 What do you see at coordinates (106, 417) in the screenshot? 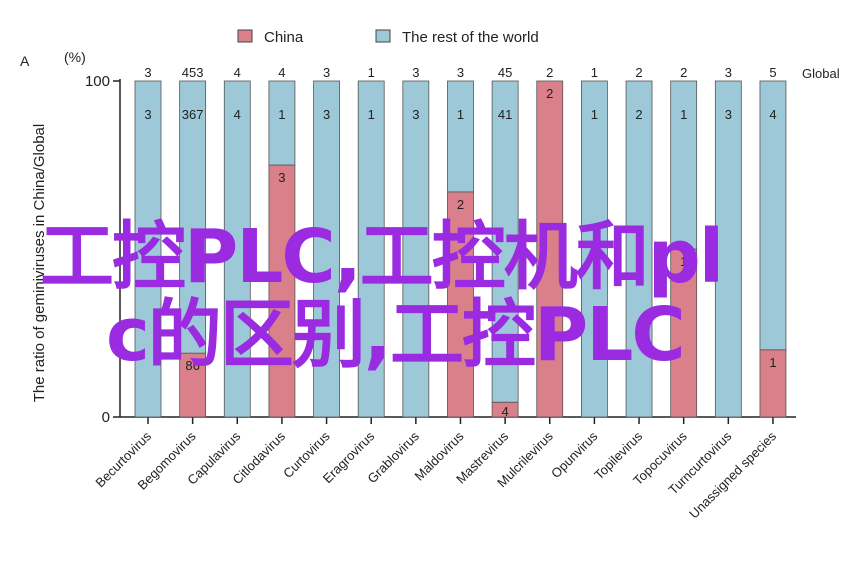
I see `y-tick-label: 0` at bounding box center [106, 417].